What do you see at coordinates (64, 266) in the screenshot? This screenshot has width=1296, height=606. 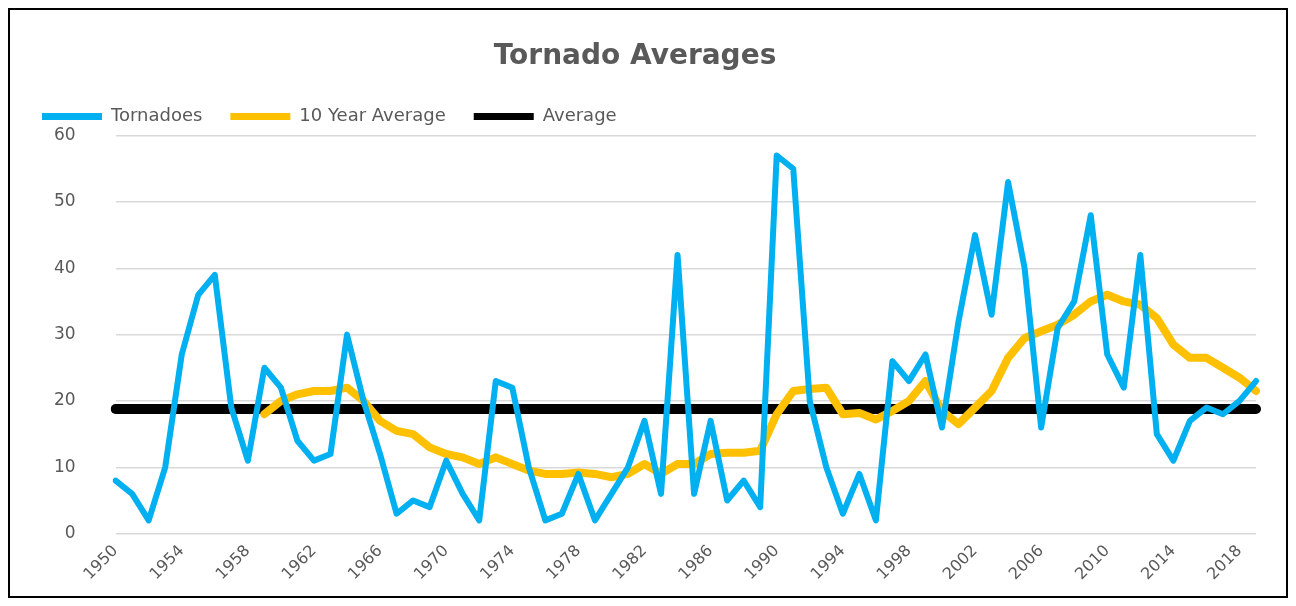 I see `y-tick-label: 40` at bounding box center [64, 266].